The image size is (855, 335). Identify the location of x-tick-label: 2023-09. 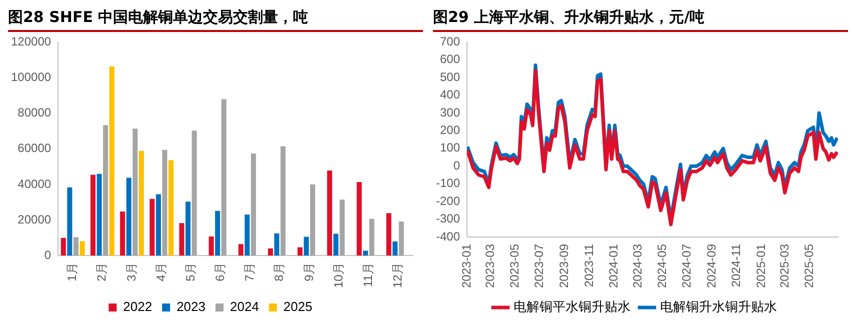
(564, 266).